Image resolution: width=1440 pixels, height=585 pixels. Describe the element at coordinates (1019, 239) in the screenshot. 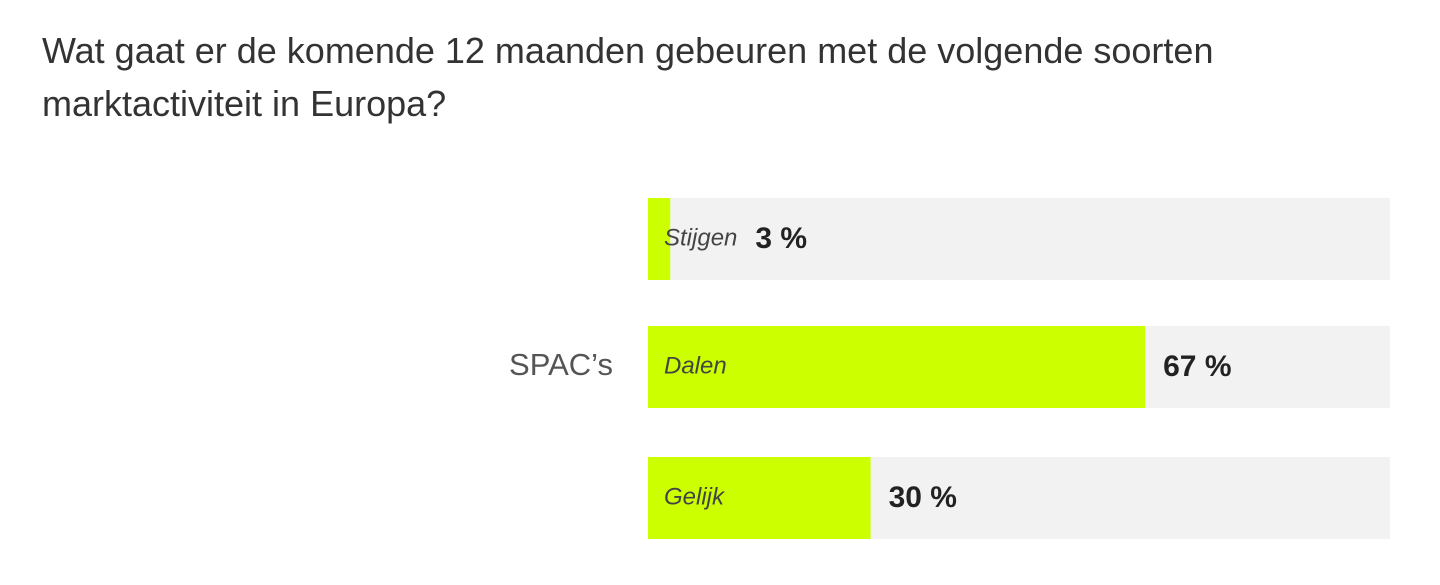

I see `bar-track` at that location.